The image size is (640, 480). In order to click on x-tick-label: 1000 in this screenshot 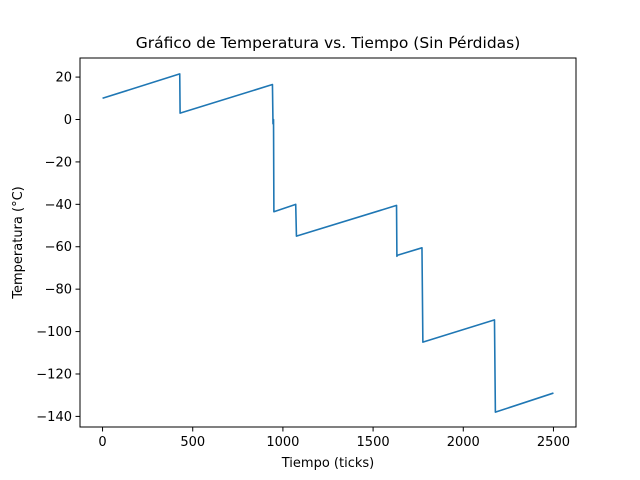, I will do `click(282, 442)`.